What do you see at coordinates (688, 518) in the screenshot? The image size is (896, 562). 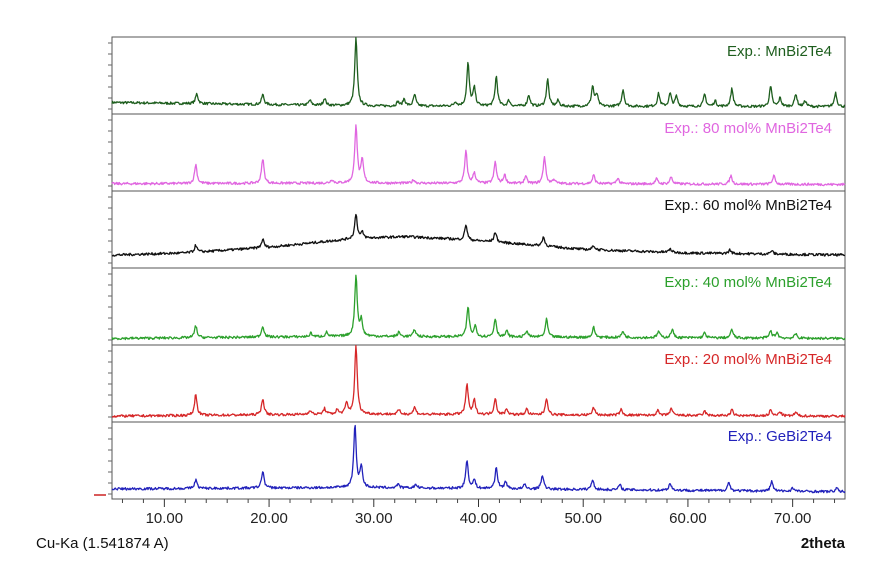 I see `x-tick-label: 60.00` at bounding box center [688, 518].